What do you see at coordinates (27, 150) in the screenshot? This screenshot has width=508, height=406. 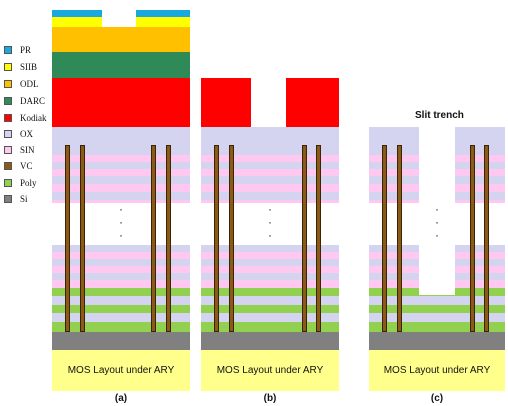 I see `legend-label: SIN` at bounding box center [27, 150].